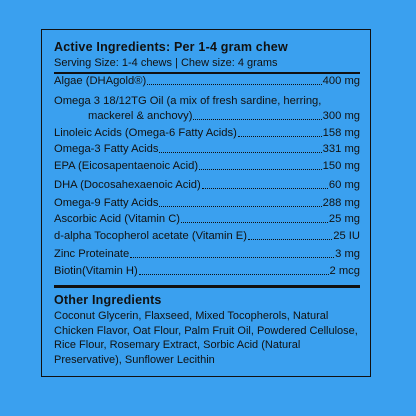 The width and height of the screenshot is (416, 416). What do you see at coordinates (150, 236) in the screenshot?
I see `ingredient-name: d-alpha Tocopherol acetate (Vitamin E)` at bounding box center [150, 236].